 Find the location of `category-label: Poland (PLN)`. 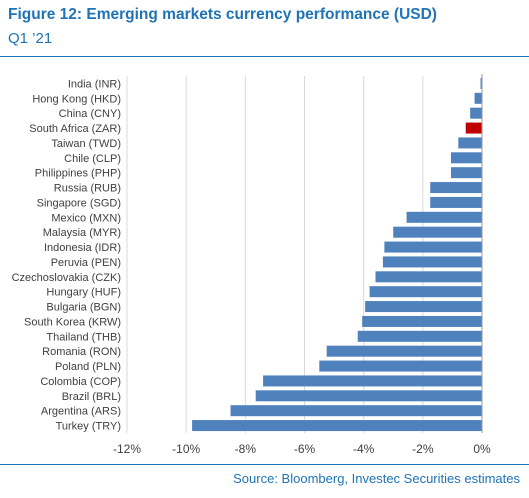

category-label: Poland (PLN) is located at coordinates (88, 367).